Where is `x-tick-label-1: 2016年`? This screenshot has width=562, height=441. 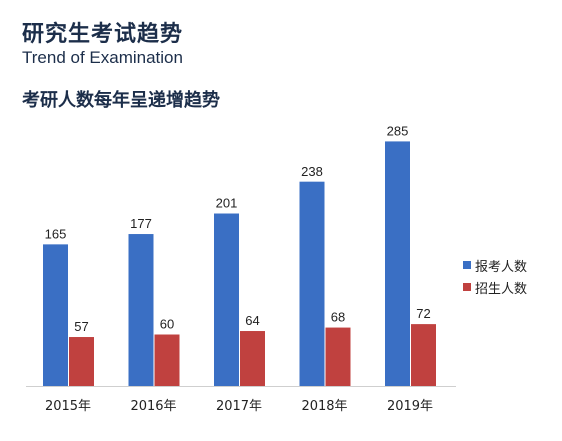
x-tick-label-1: 2016年 is located at coordinates (153, 406).